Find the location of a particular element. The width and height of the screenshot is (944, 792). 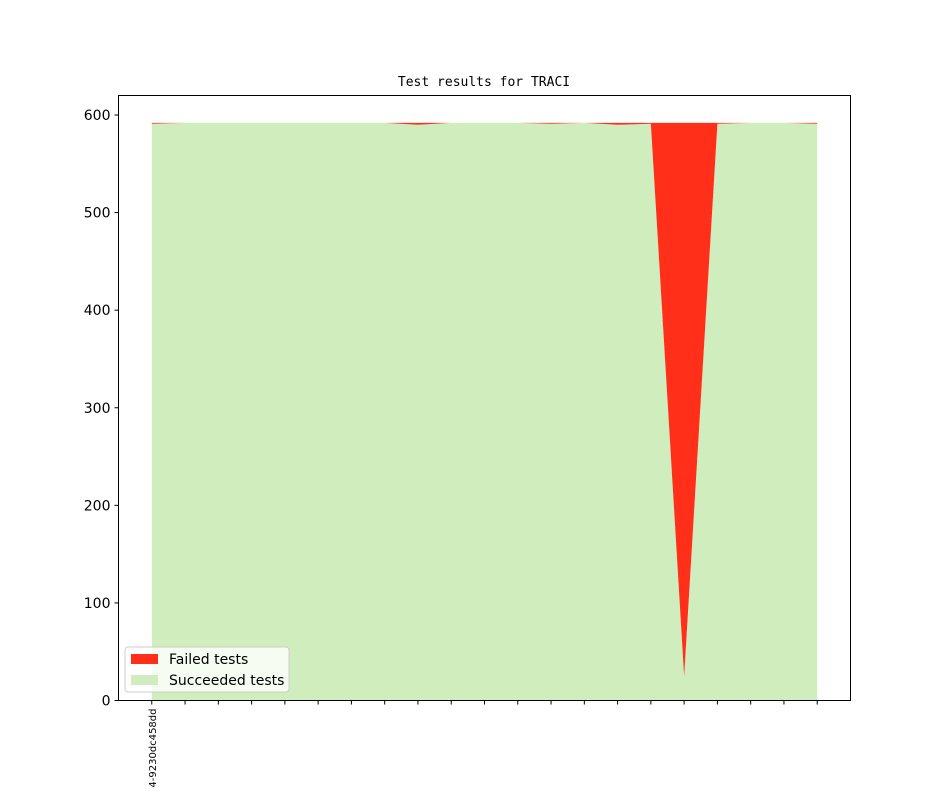

y-tick-label: 100 is located at coordinates (97, 604).